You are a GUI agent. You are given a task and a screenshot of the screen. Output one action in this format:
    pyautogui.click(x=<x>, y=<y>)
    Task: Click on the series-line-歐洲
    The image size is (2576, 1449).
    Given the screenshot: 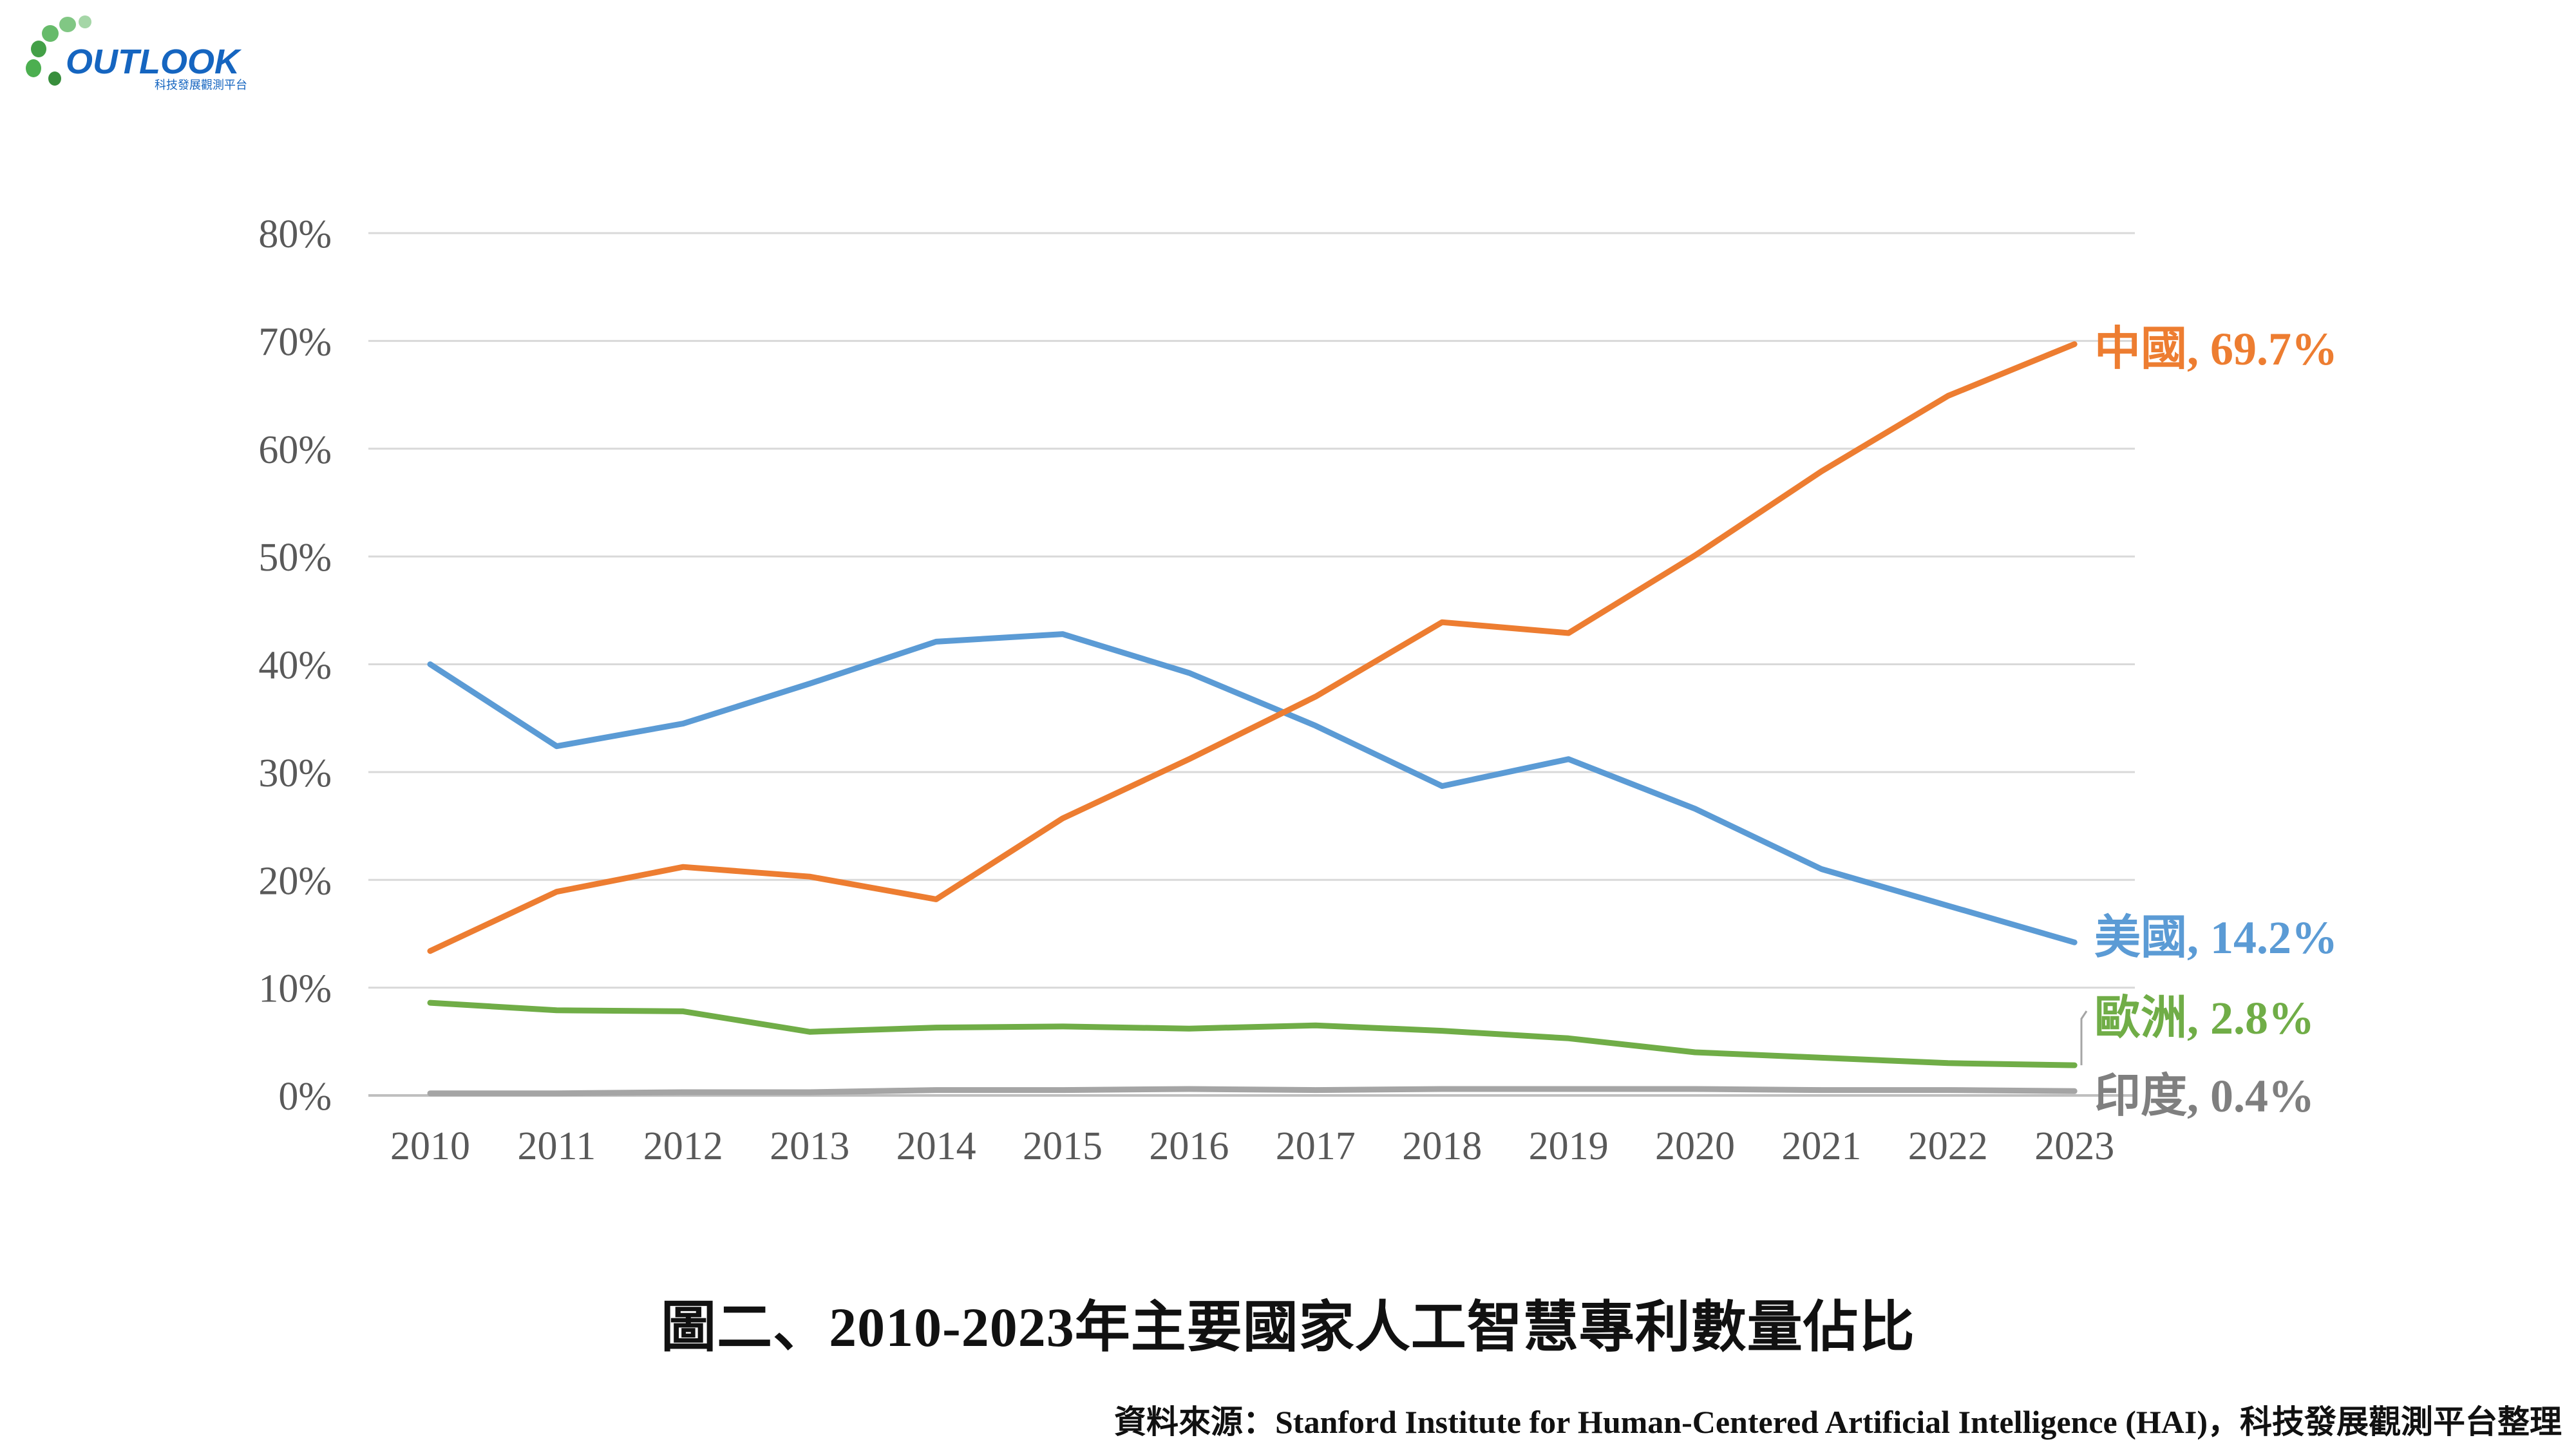 What is the action you would take?
    pyautogui.click(x=1253, y=1033)
    